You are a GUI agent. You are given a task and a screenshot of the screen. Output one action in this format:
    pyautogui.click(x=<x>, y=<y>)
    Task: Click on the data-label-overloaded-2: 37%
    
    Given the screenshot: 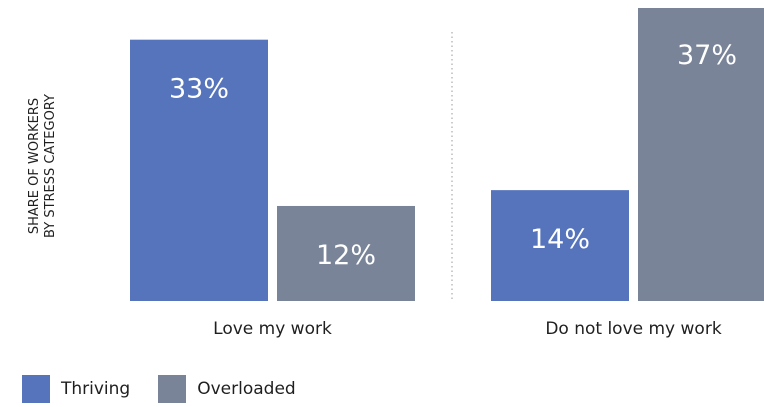 What is the action you would take?
    pyautogui.click(x=707, y=55)
    